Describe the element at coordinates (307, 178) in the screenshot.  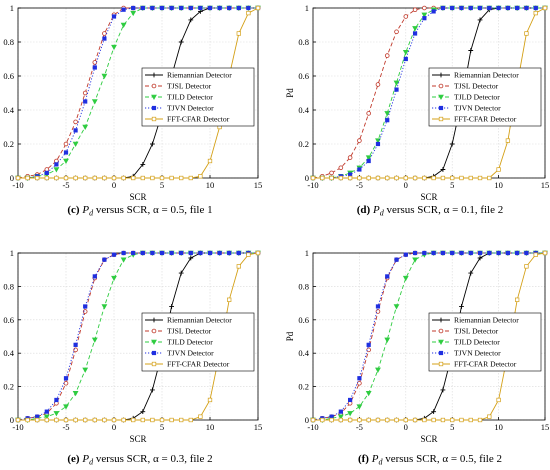
I see `y-tick-label: 0` at that location.